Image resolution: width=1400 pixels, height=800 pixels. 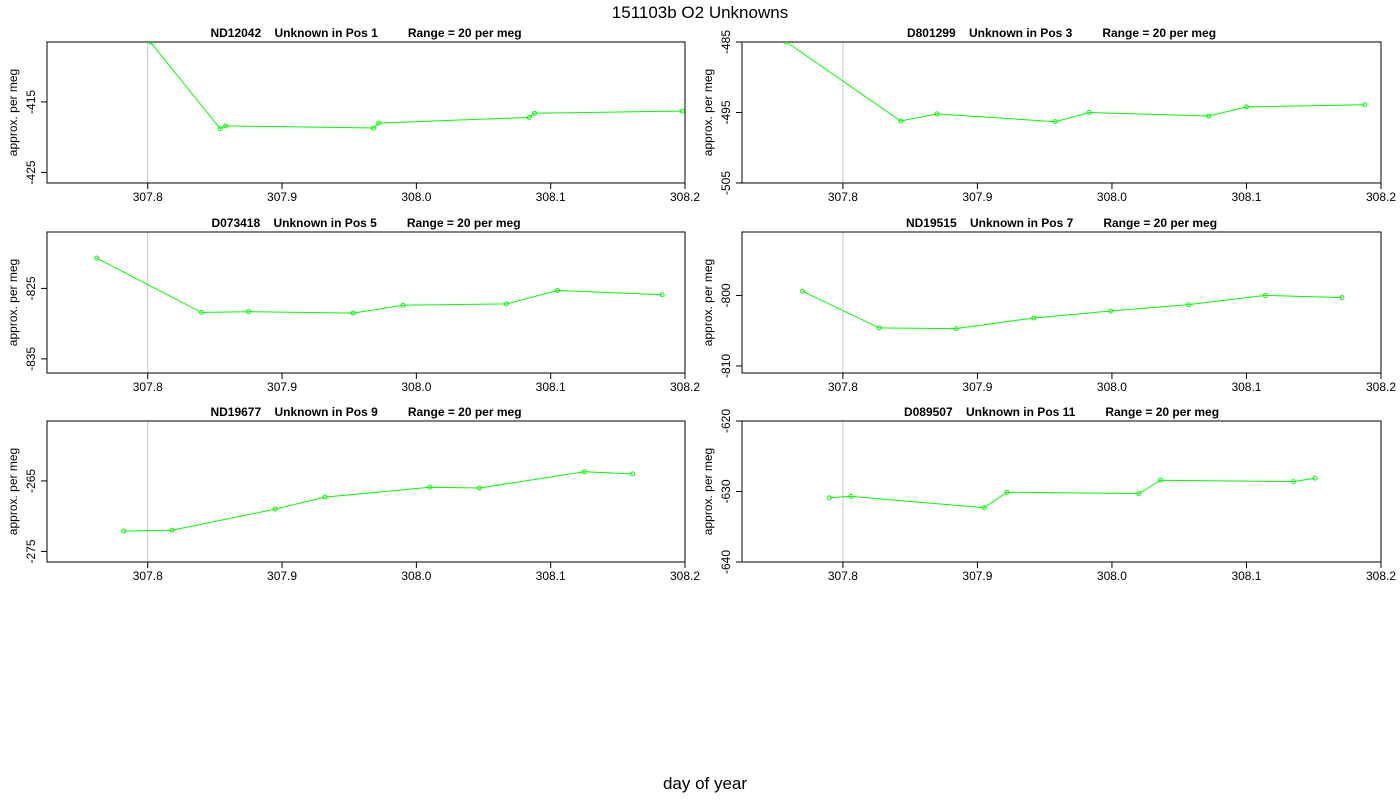 I want to click on y-tick-label: -505, so click(x=726, y=183).